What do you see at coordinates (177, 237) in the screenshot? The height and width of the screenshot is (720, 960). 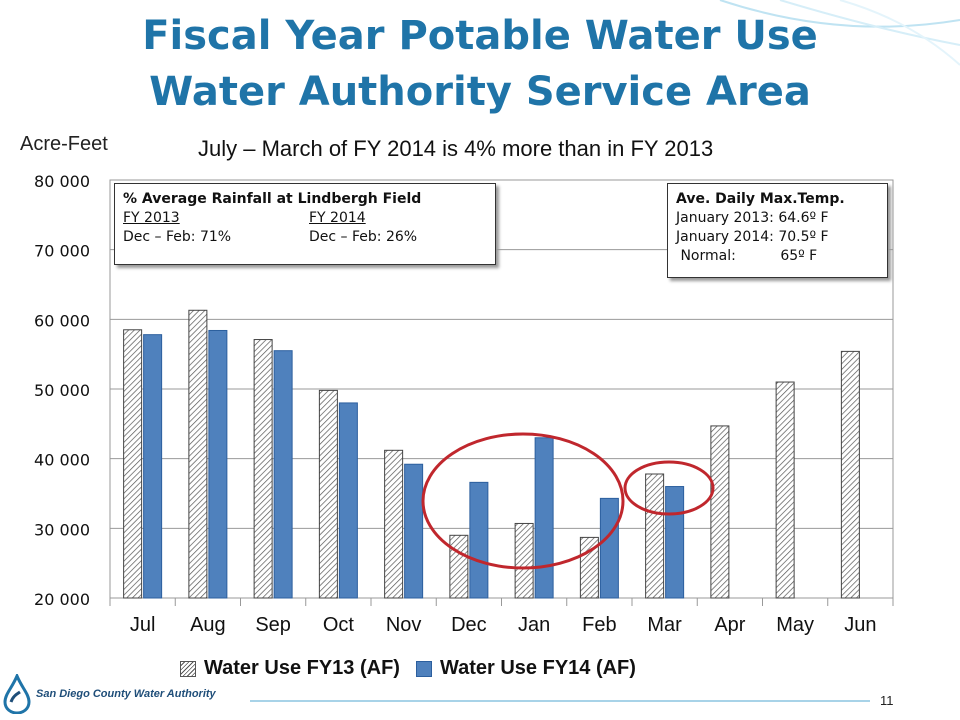 I see `rainfall-fy13-value: Dec – Feb: 71%` at bounding box center [177, 237].